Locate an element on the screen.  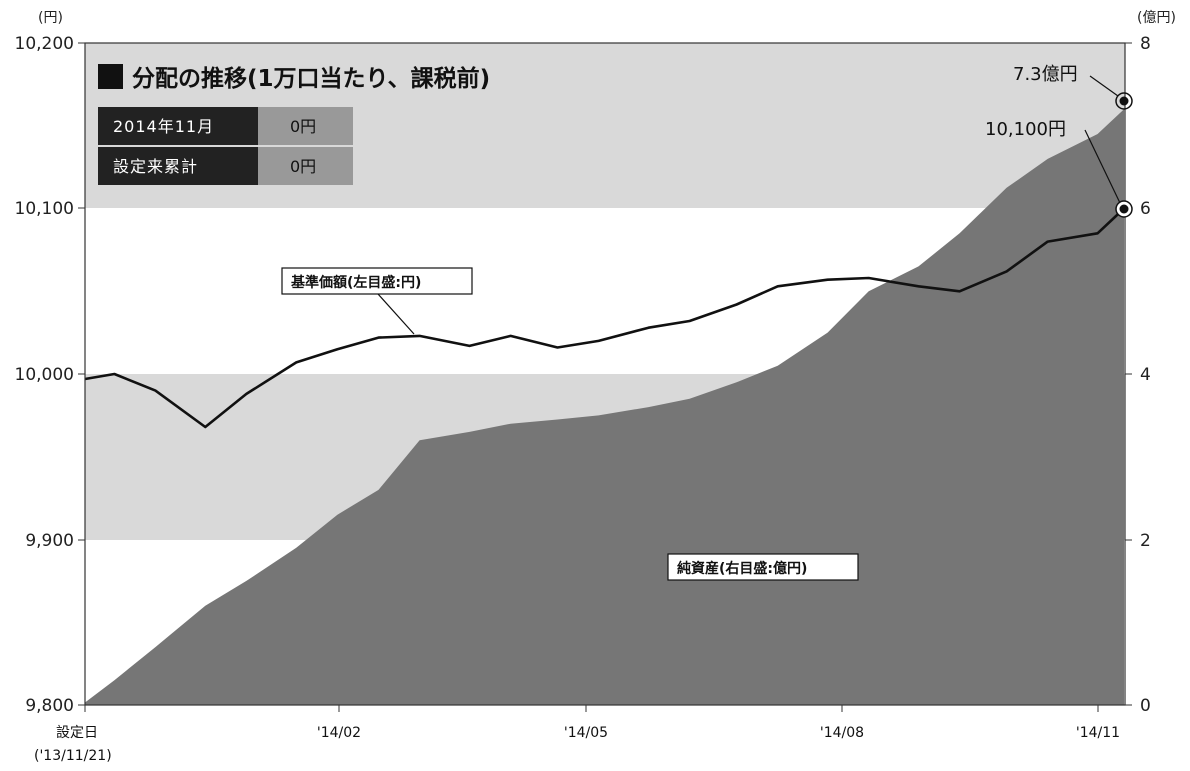
x-tick-label-0: 設定日 is located at coordinates (77, 733).